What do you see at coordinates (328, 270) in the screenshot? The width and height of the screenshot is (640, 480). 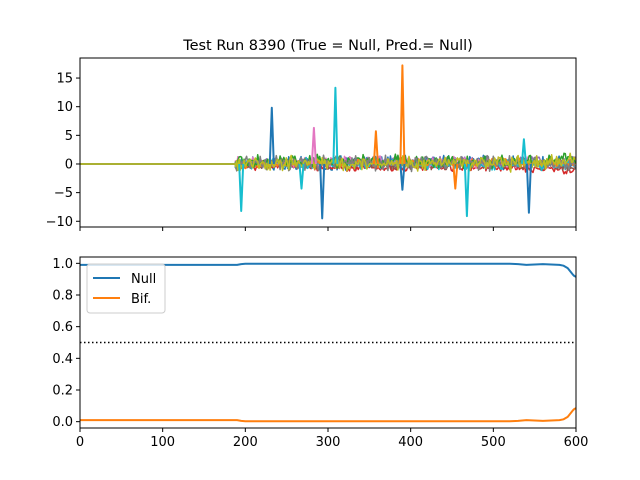 I see `series-line-null` at bounding box center [328, 270].